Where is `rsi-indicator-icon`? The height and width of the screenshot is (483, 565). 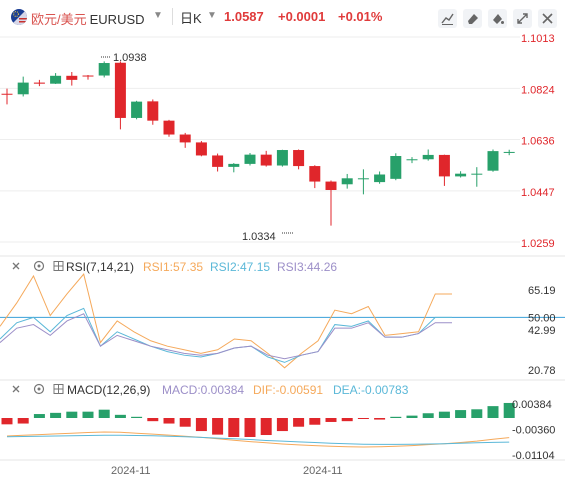 rsi-indicator-icon is located at coordinates (58, 266).